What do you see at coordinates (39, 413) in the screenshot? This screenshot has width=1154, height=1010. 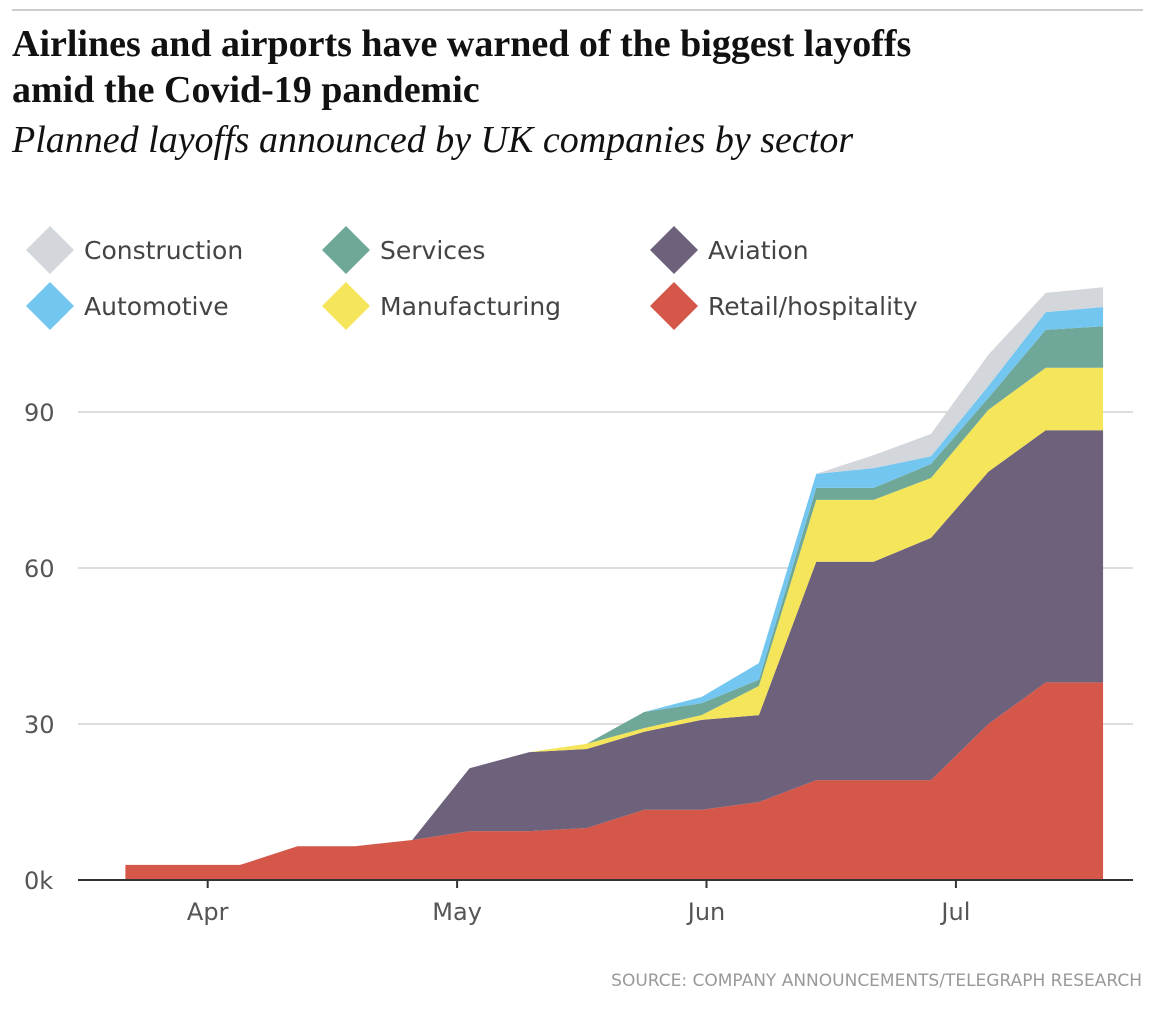 I see `y-tick-label: 90` at bounding box center [39, 413].